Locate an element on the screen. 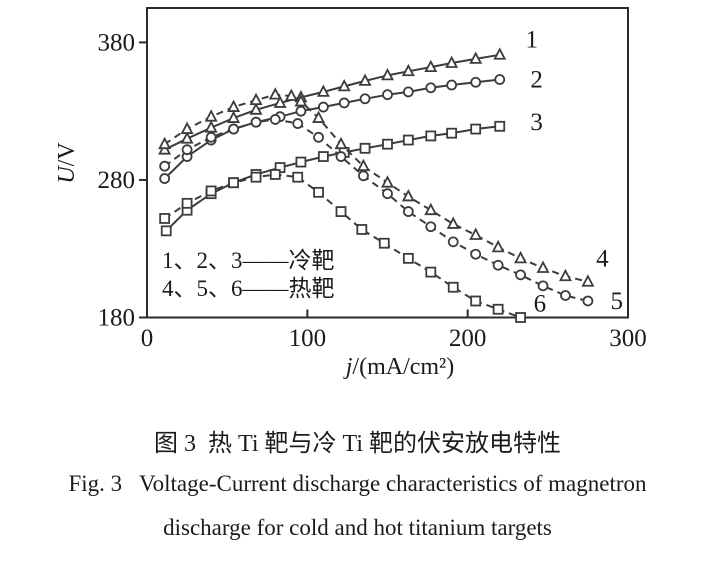  hot-target-curve-6: 6 is located at coordinates (352, 246).